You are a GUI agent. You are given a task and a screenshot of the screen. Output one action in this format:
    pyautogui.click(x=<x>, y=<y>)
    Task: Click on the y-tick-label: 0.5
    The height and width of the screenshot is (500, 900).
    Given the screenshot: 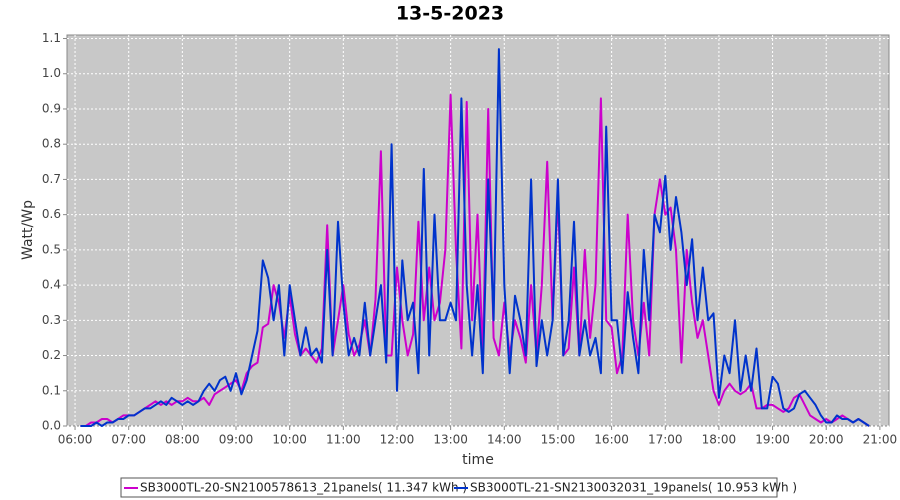 What is the action you would take?
    pyautogui.click(x=51, y=249)
    